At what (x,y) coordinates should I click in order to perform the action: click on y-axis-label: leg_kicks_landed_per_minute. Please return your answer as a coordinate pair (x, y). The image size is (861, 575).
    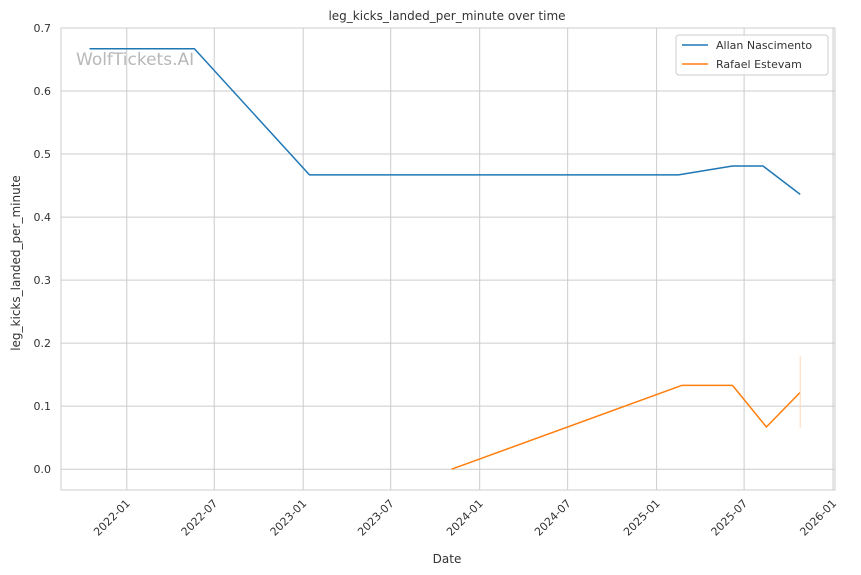
    Looking at the image, I should click on (16, 263).